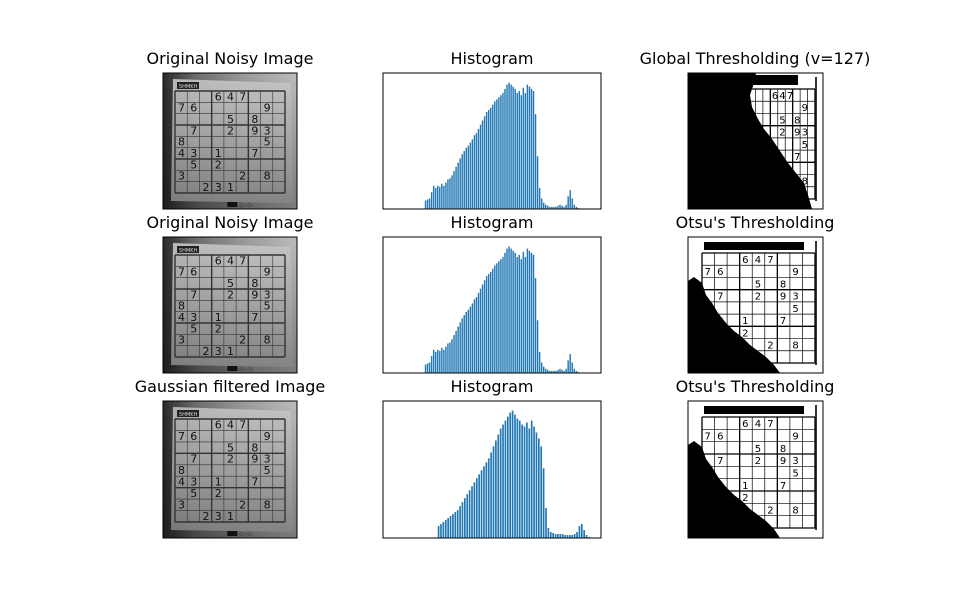 This screenshot has width=961, height=604. Describe the element at coordinates (745, 260) in the screenshot. I see `threshold-digit: 6` at that location.